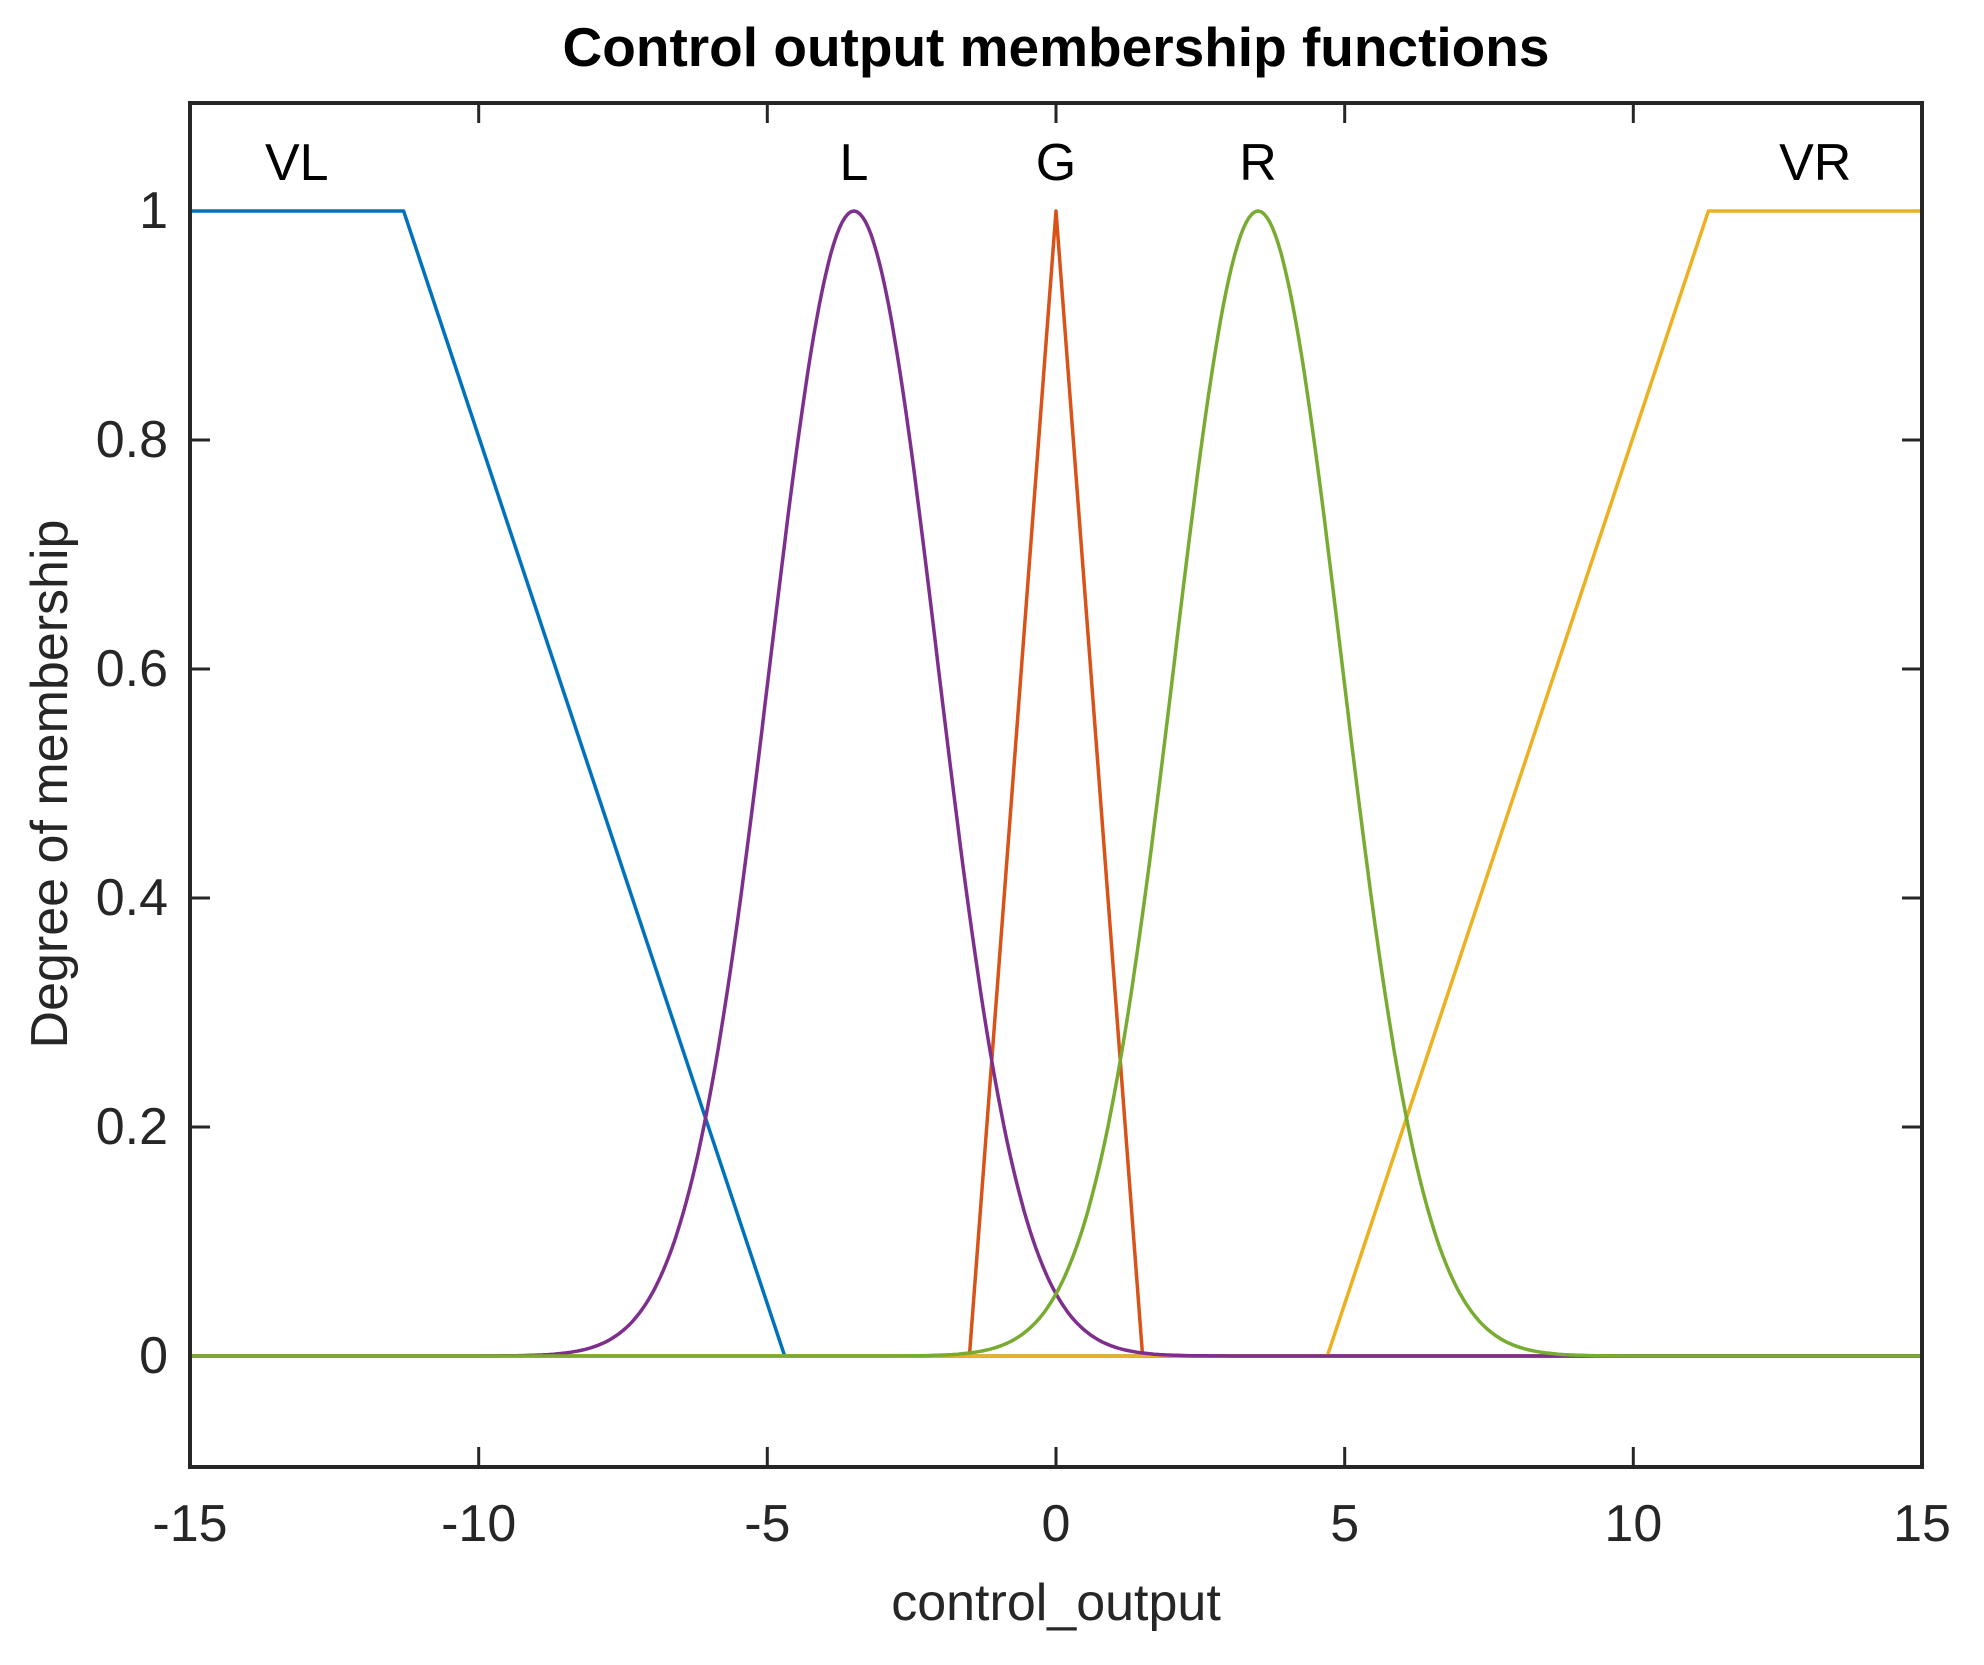 Image resolution: width=1984 pixels, height=1665 pixels. What do you see at coordinates (767, 1524) in the screenshot?
I see `x-tick-label: -5` at bounding box center [767, 1524].